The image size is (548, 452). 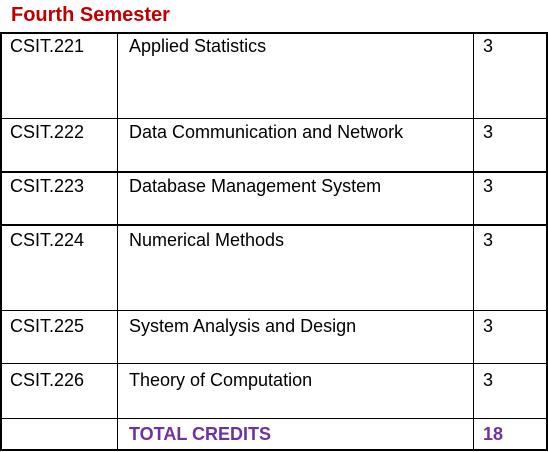 I want to click on course-code: CSIT.224, so click(x=47, y=240).